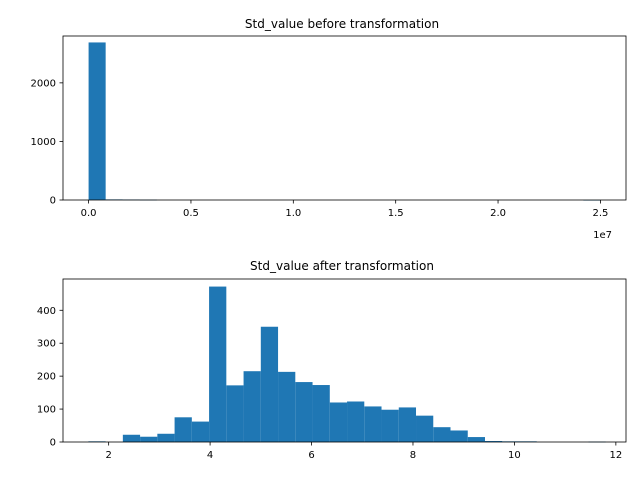  Describe the element at coordinates (293, 213) in the screenshot. I see `x-tick-label: 1.0` at that location.